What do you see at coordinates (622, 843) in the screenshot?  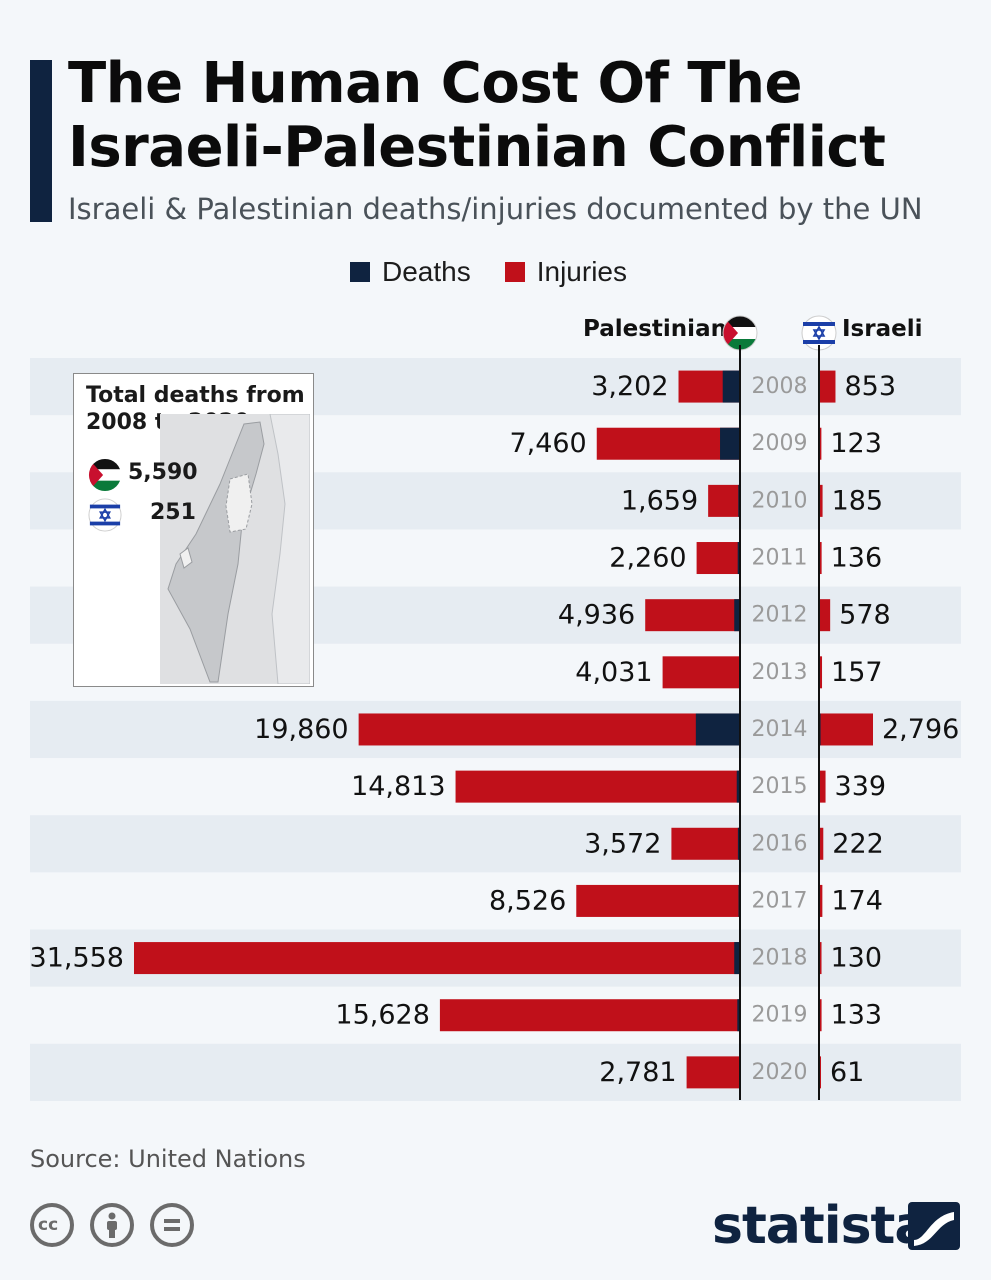 I see `palestinian-value-label: 3,572` at bounding box center [622, 843].